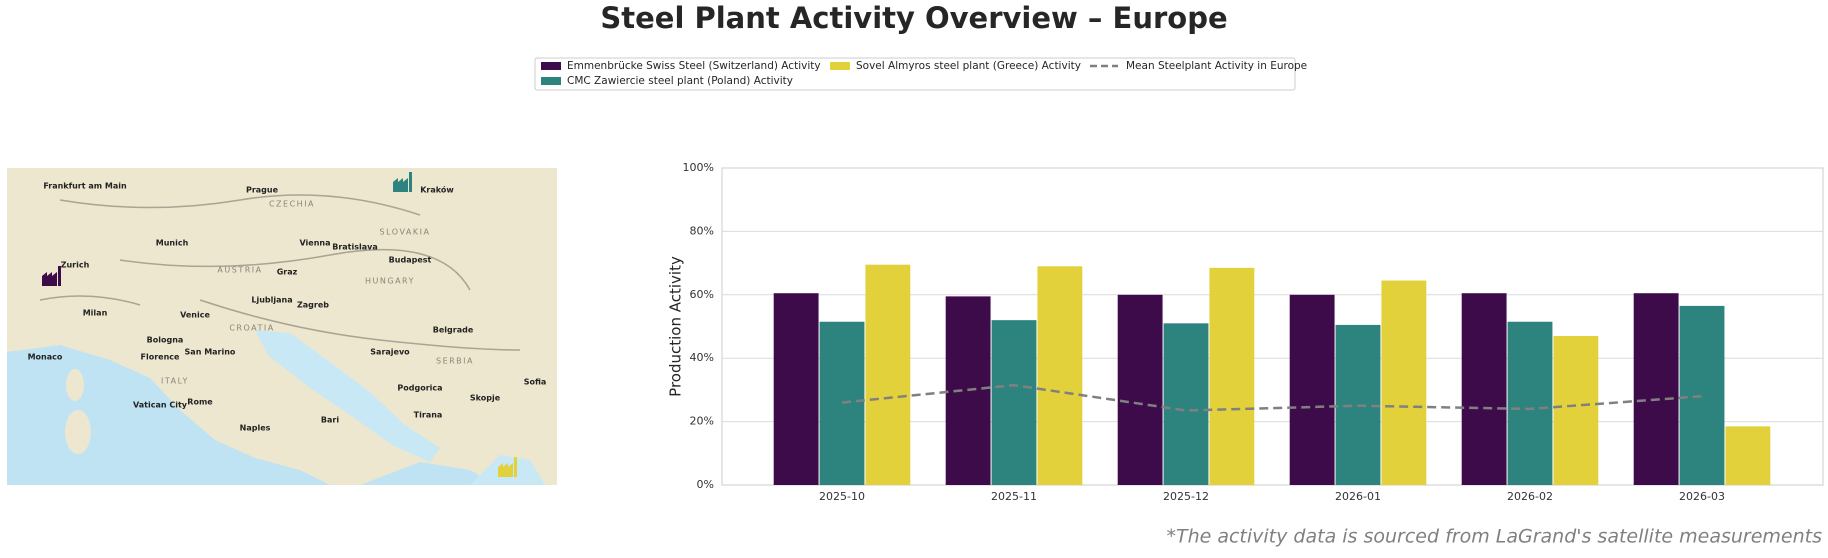  What do you see at coordinates (355, 247) in the screenshot?
I see `map-label: Bratislava` at bounding box center [355, 247].